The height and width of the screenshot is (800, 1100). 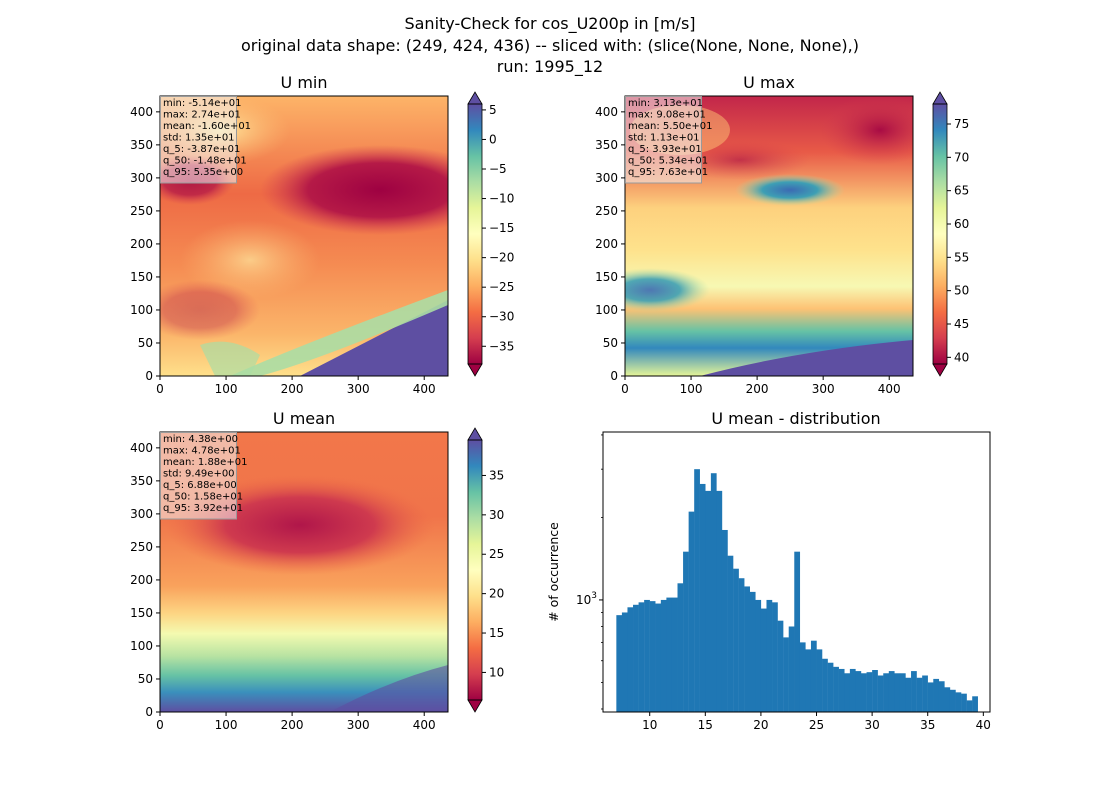 What do you see at coordinates (141, 277) in the screenshot?
I see `umin-ytick-label: 150` at bounding box center [141, 277].